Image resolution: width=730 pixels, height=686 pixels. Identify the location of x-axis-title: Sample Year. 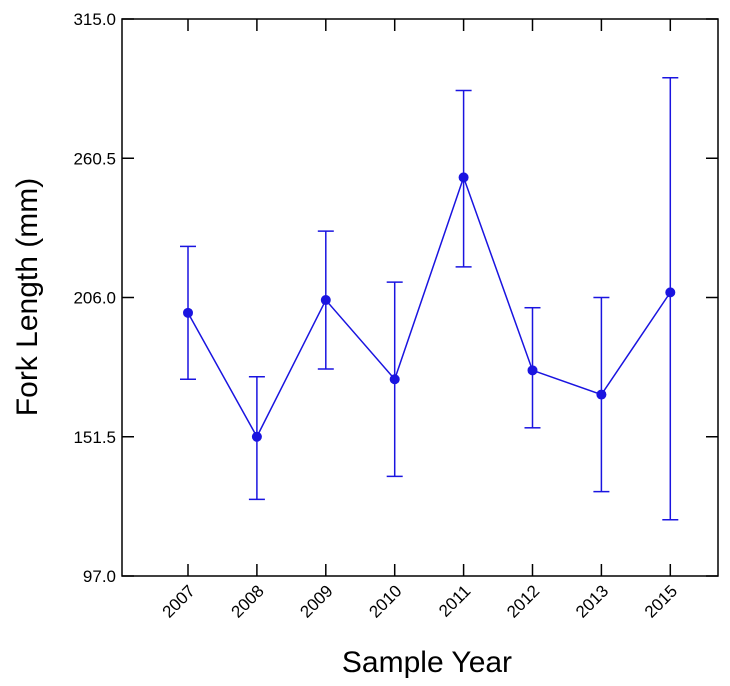
(427, 662).